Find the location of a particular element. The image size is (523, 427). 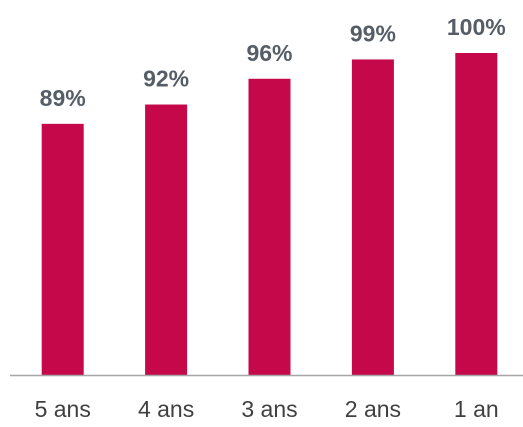

x-tick-label: 2 ans is located at coordinates (373, 409).